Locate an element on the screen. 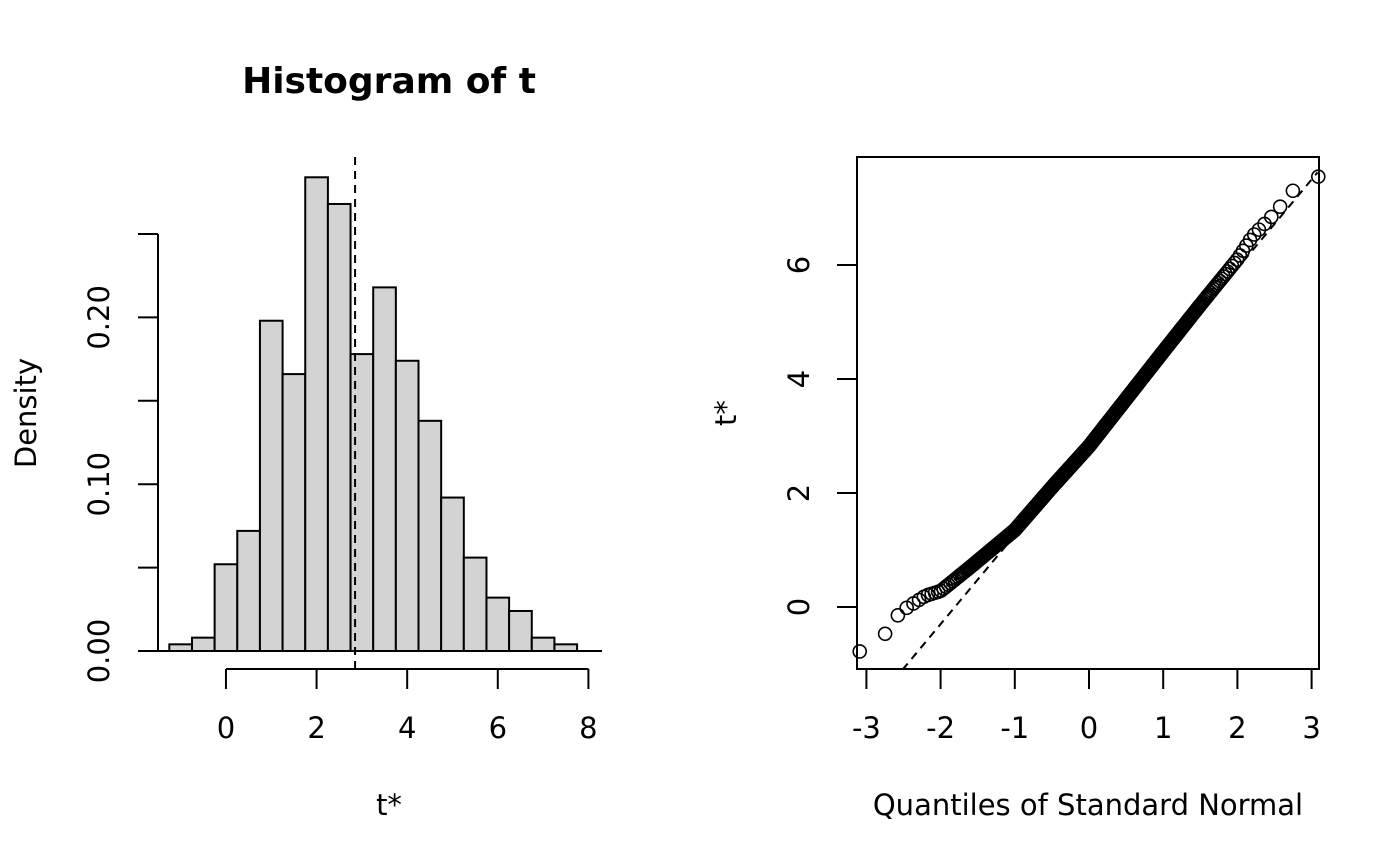 This screenshot has width=1400, height=866. qq-y-tick-label: 6 is located at coordinates (799, 265).